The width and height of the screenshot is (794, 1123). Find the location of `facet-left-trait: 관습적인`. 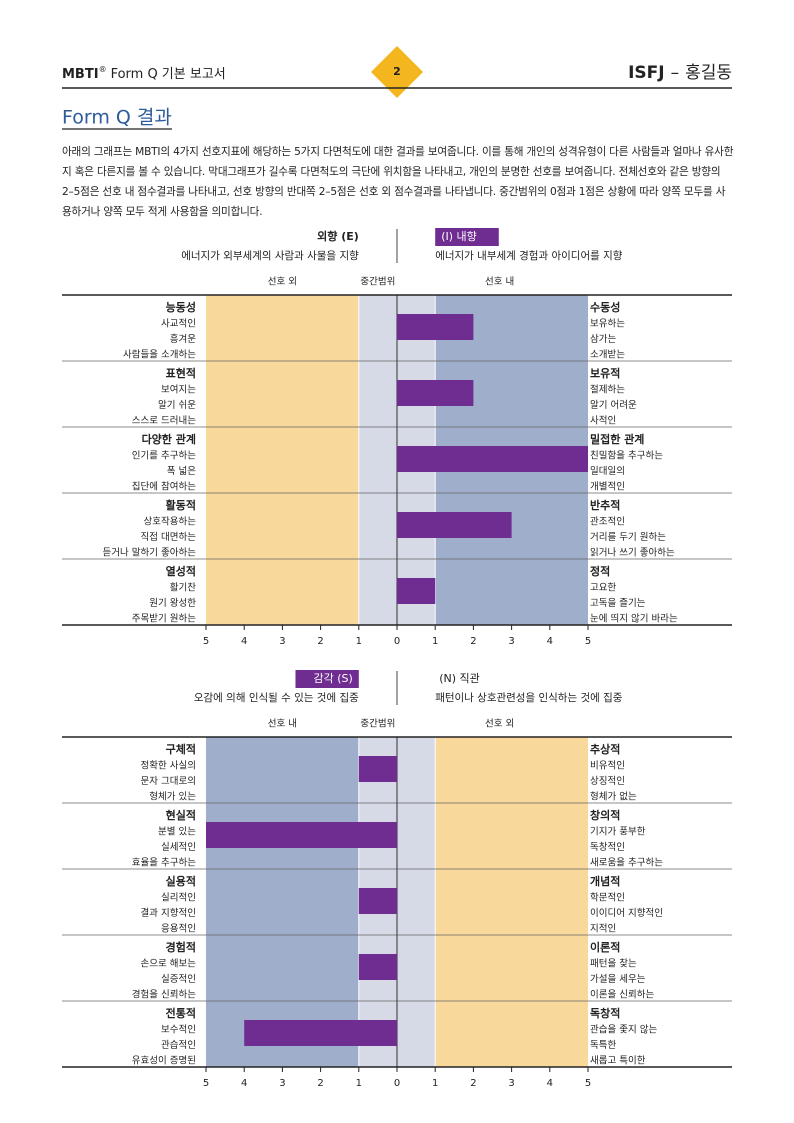

facet-left-trait: 관습적인 is located at coordinates (178, 1045).